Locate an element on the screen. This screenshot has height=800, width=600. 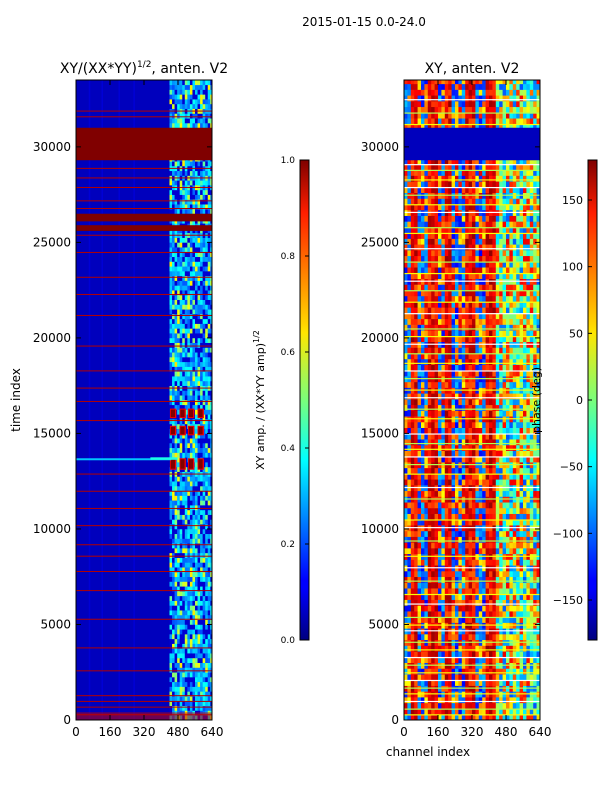
right-panel-title: XY, anten. V2 is located at coordinates (472, 69).